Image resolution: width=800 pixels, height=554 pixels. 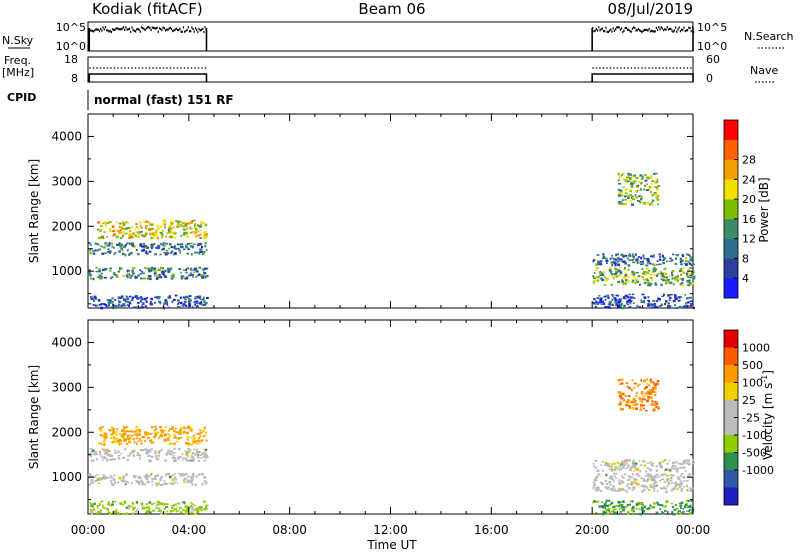 I want to click on x-tick-label: 00:00, so click(x=693, y=530).